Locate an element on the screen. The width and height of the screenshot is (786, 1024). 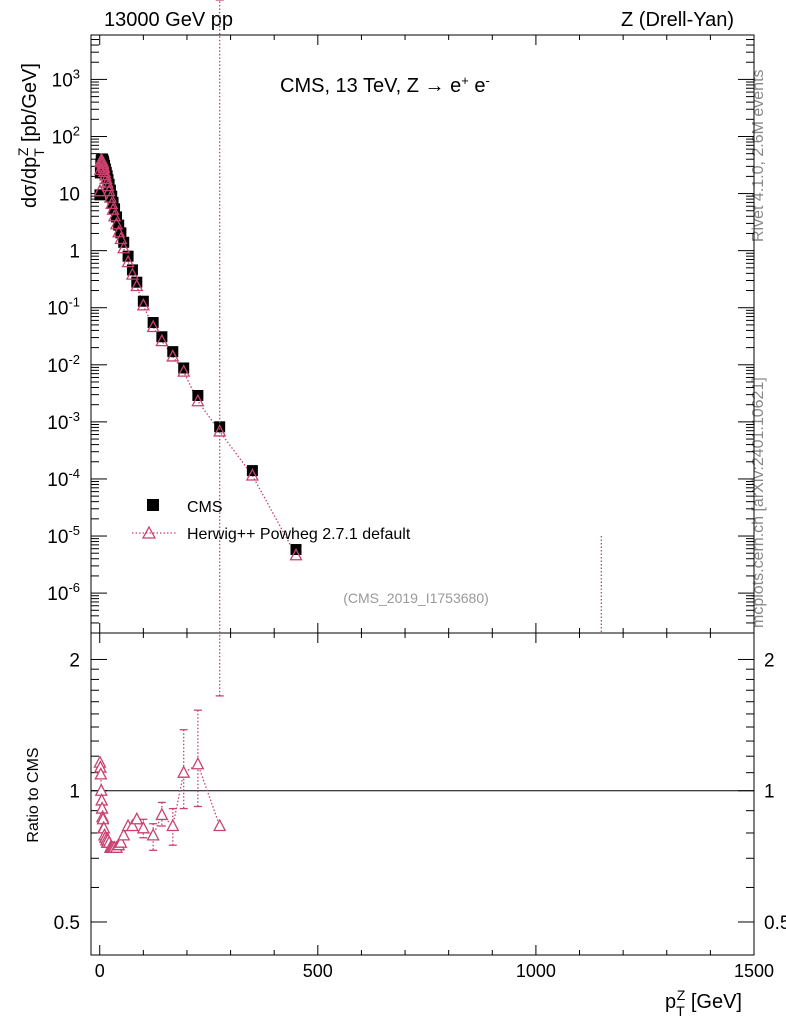
legend-marker-cms is located at coordinates (153, 505).